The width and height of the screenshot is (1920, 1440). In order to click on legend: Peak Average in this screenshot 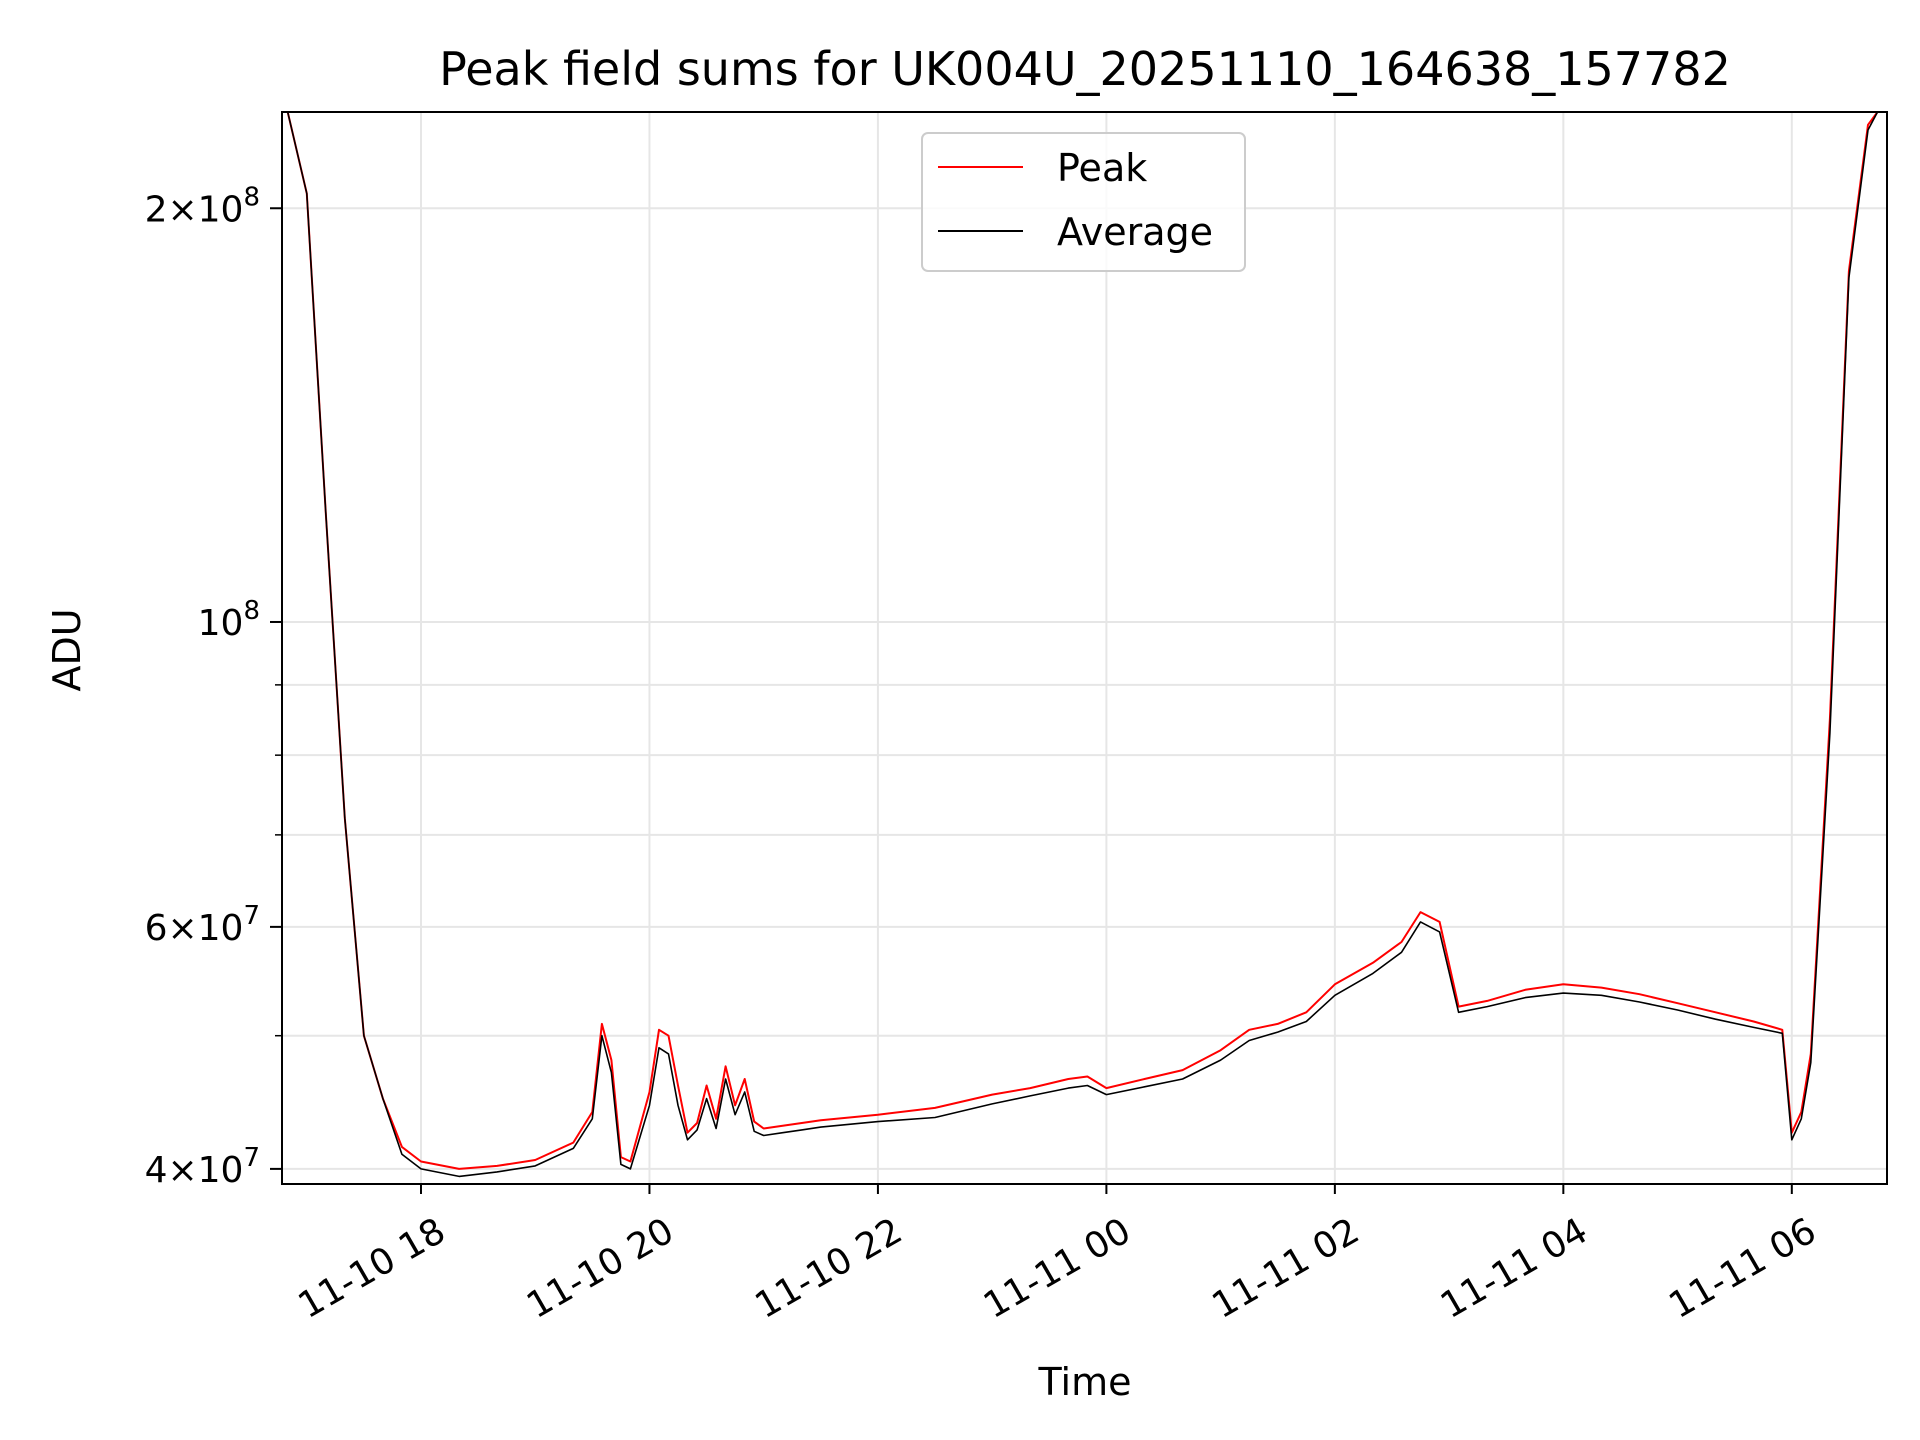, I will do `click(1083, 202)`.